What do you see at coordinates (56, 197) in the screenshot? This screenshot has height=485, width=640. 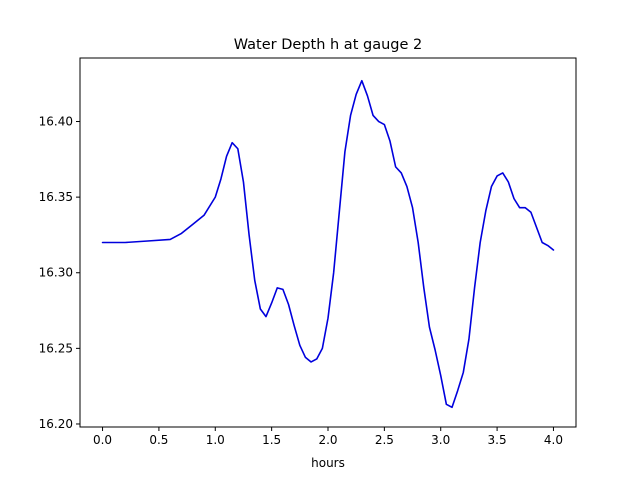 I see `y-tick-label: 16.35` at bounding box center [56, 197].